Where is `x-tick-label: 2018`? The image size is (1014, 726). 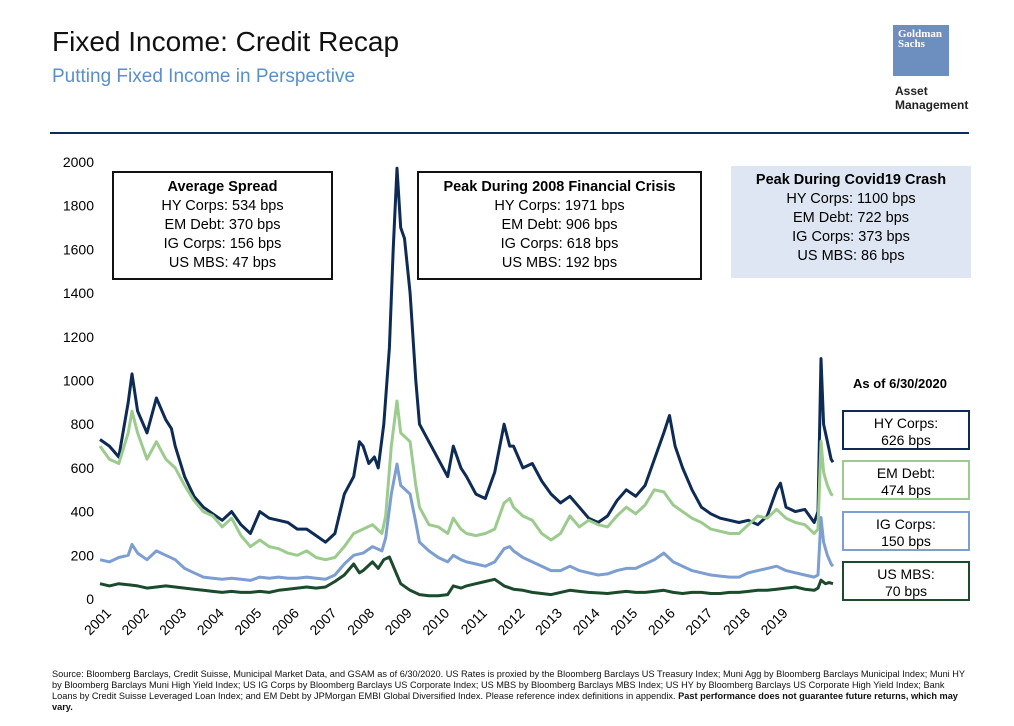
x-tick-label: 2018 is located at coordinates (736, 621).